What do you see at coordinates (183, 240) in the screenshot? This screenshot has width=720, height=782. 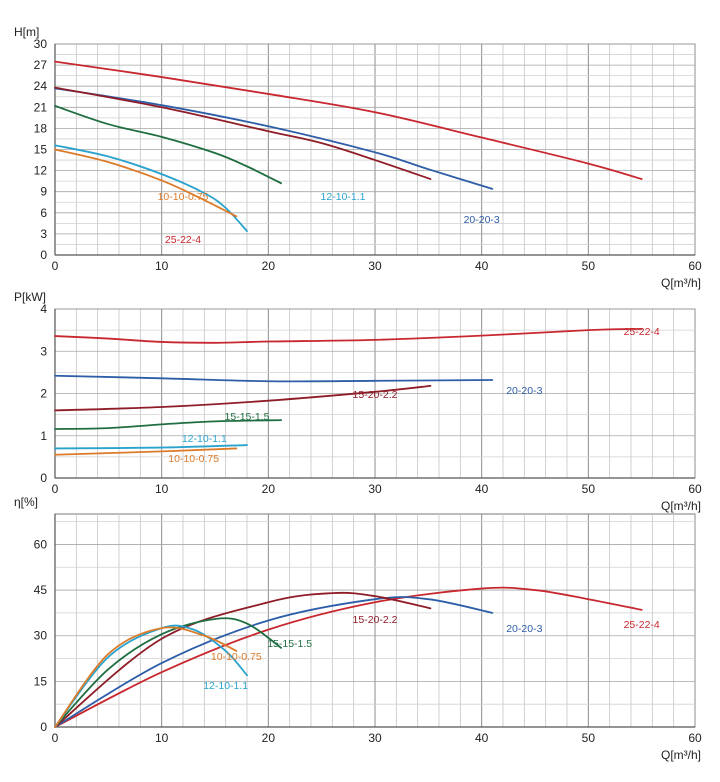 I see `panel-1-series-label-25-22-4: 25-22-4` at bounding box center [183, 240].